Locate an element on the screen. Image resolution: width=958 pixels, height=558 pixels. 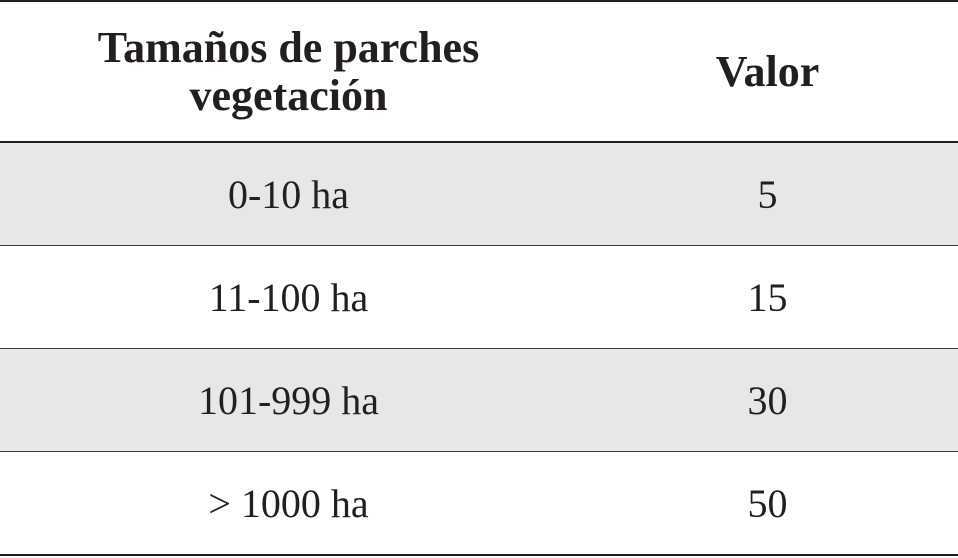
cell-value: 50 is located at coordinates (767, 503).